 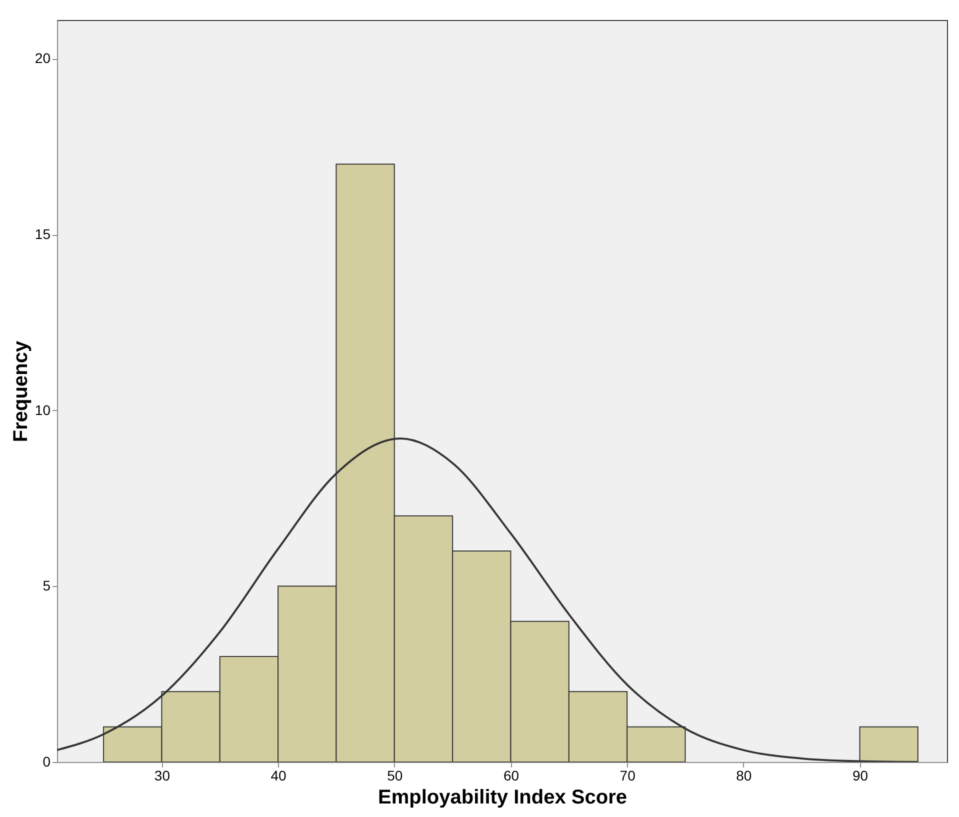 I want to click on y-tick-label: 15, so click(x=42, y=234).